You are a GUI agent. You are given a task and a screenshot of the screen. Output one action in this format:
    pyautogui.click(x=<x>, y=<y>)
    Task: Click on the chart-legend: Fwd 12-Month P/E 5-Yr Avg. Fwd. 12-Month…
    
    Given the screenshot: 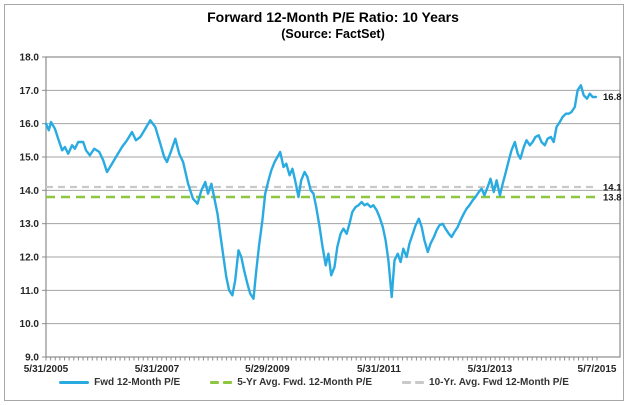 What is the action you would take?
    pyautogui.click(x=314, y=382)
    